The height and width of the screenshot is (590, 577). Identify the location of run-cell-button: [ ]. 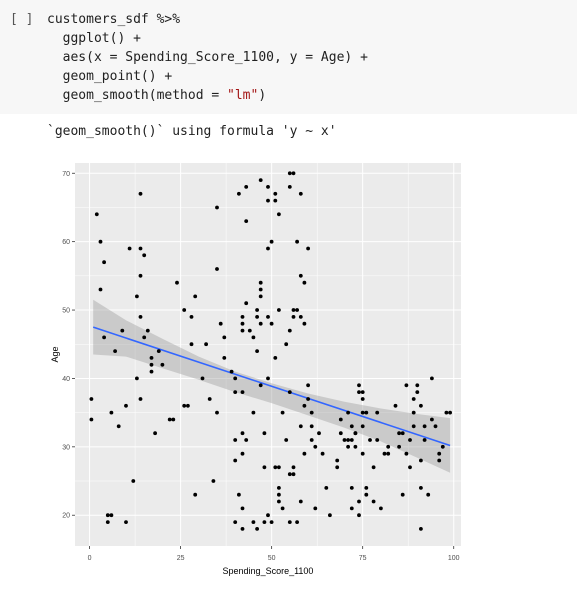
(22, 19).